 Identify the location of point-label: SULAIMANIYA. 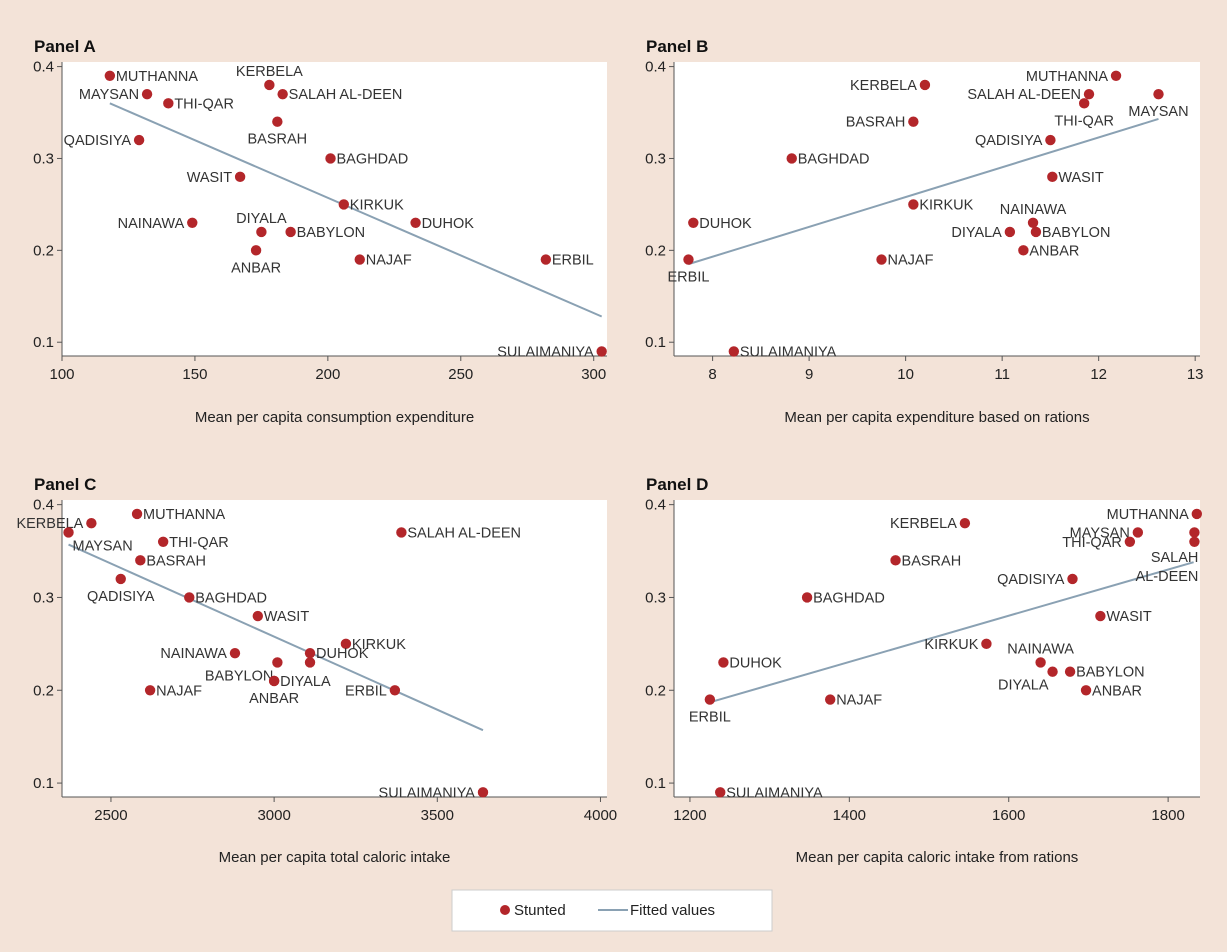
(427, 793).